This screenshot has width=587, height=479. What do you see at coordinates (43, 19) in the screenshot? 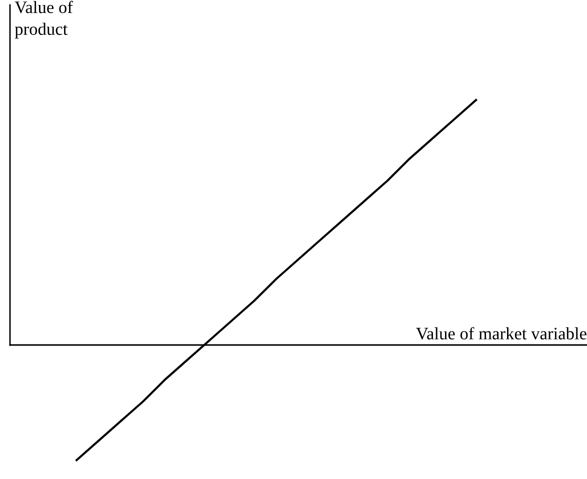
I see `y-axis-title: Value of product` at bounding box center [43, 19].